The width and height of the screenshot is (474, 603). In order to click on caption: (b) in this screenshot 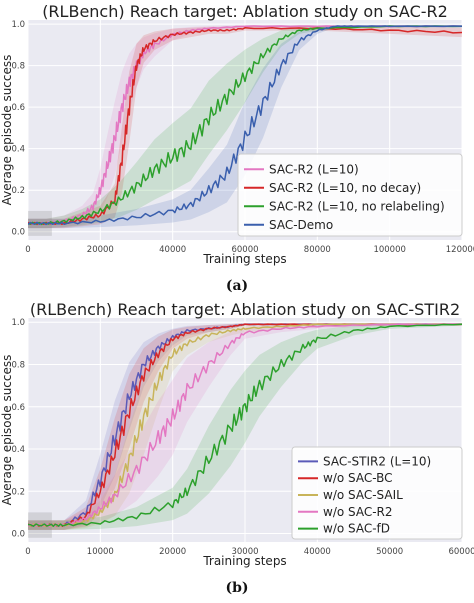, I will do `click(236, 588)`.